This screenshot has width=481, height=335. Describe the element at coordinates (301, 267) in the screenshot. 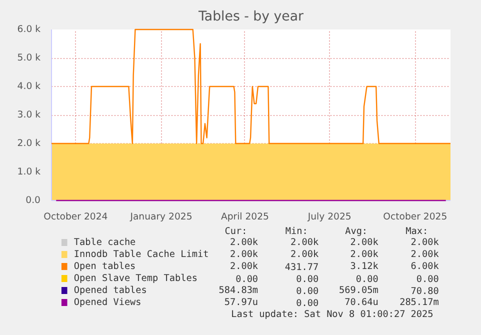

I see `text: 431.77` at that location.